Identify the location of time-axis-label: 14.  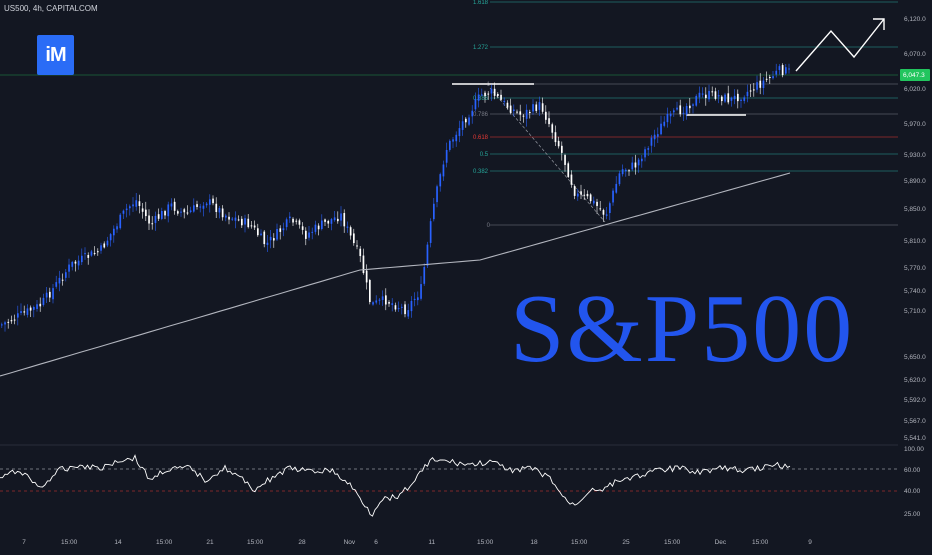
(118, 542).